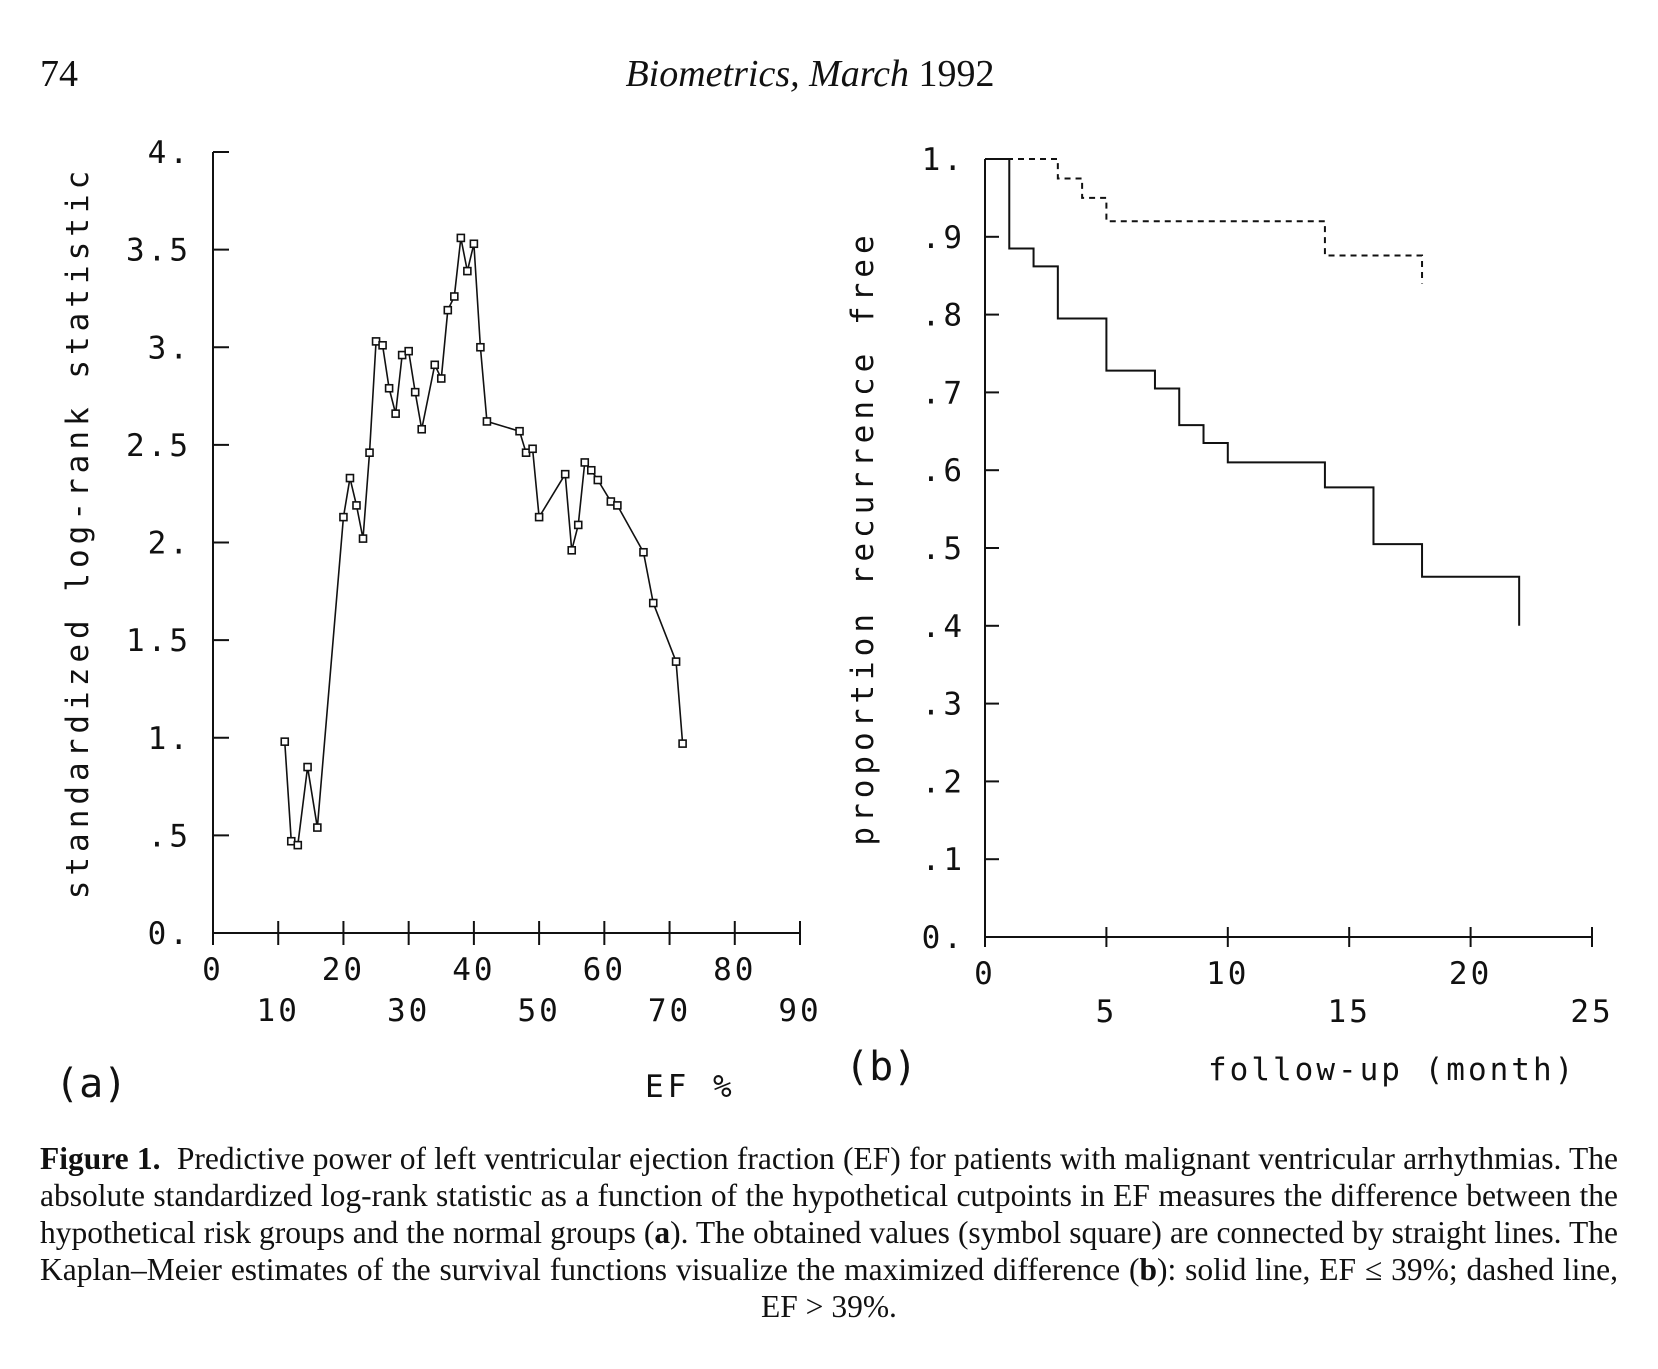 Image resolution: width=1658 pixels, height=1369 pixels. I want to click on panel-a-x-tick-label: 10, so click(278, 1011).